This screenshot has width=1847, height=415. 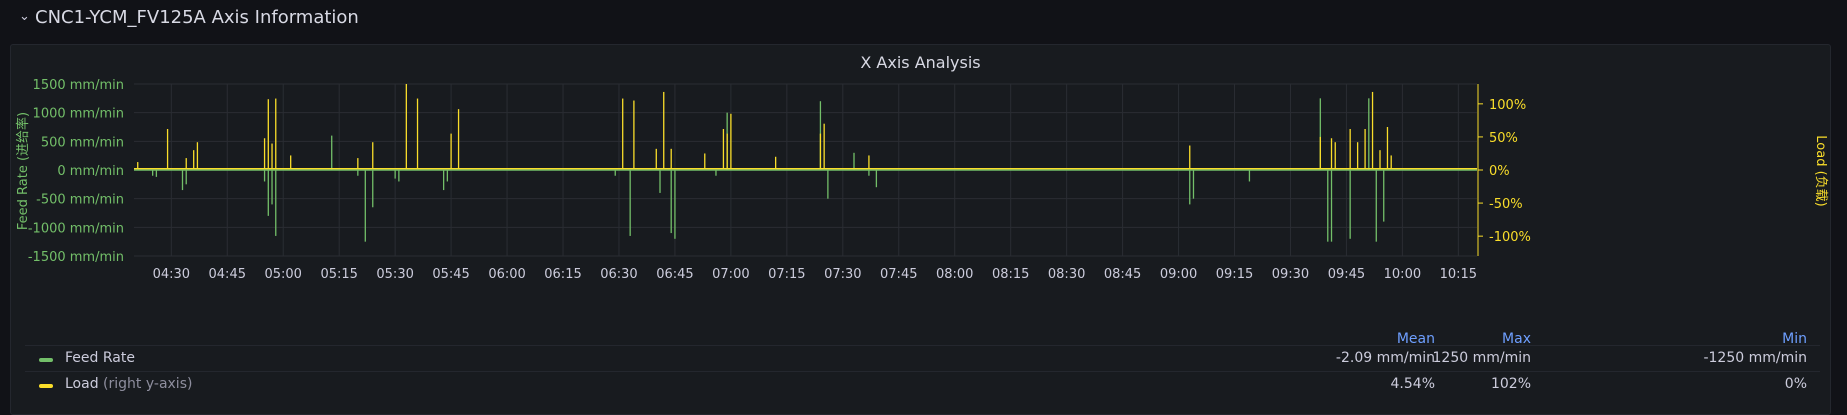 What do you see at coordinates (100, 358) in the screenshot?
I see `legend-series-name: Feed Rate` at bounding box center [100, 358].